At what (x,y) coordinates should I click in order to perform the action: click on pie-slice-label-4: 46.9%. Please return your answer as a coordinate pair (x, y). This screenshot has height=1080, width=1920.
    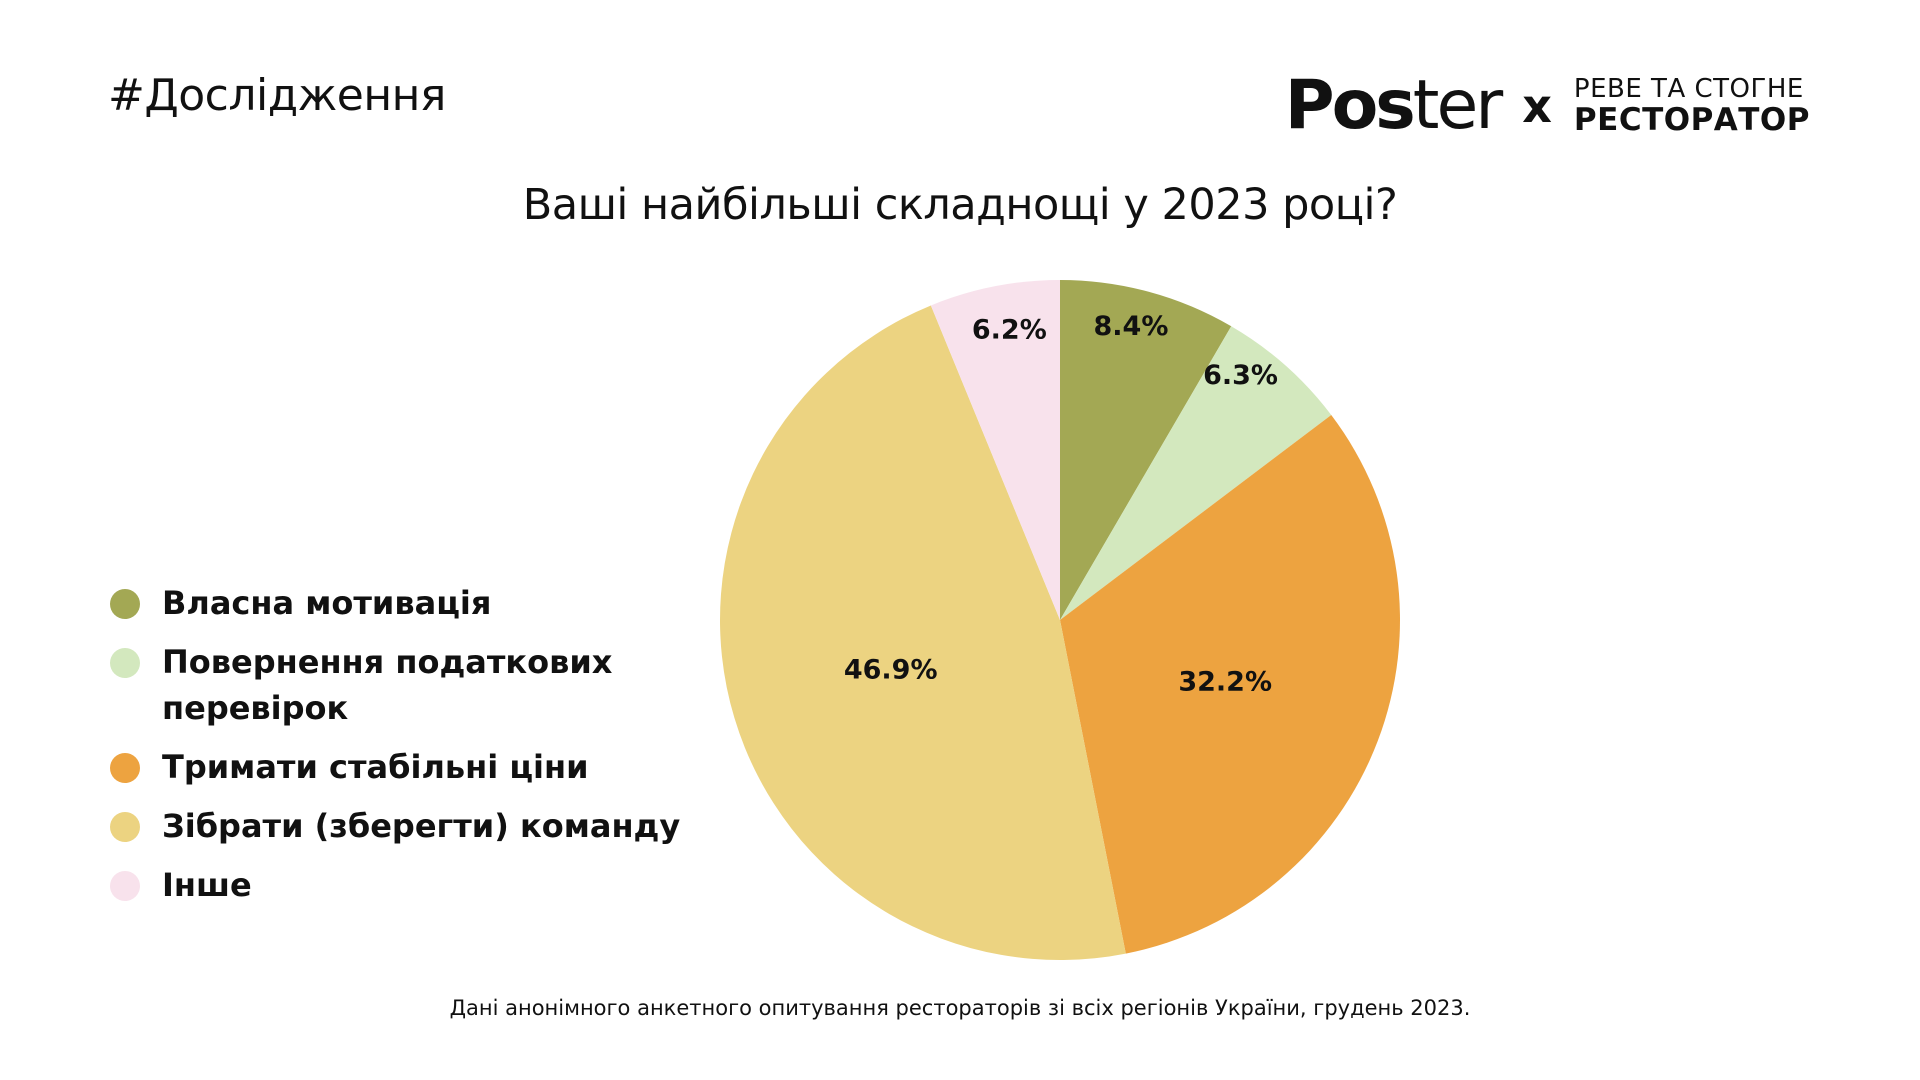
    Looking at the image, I should click on (891, 669).